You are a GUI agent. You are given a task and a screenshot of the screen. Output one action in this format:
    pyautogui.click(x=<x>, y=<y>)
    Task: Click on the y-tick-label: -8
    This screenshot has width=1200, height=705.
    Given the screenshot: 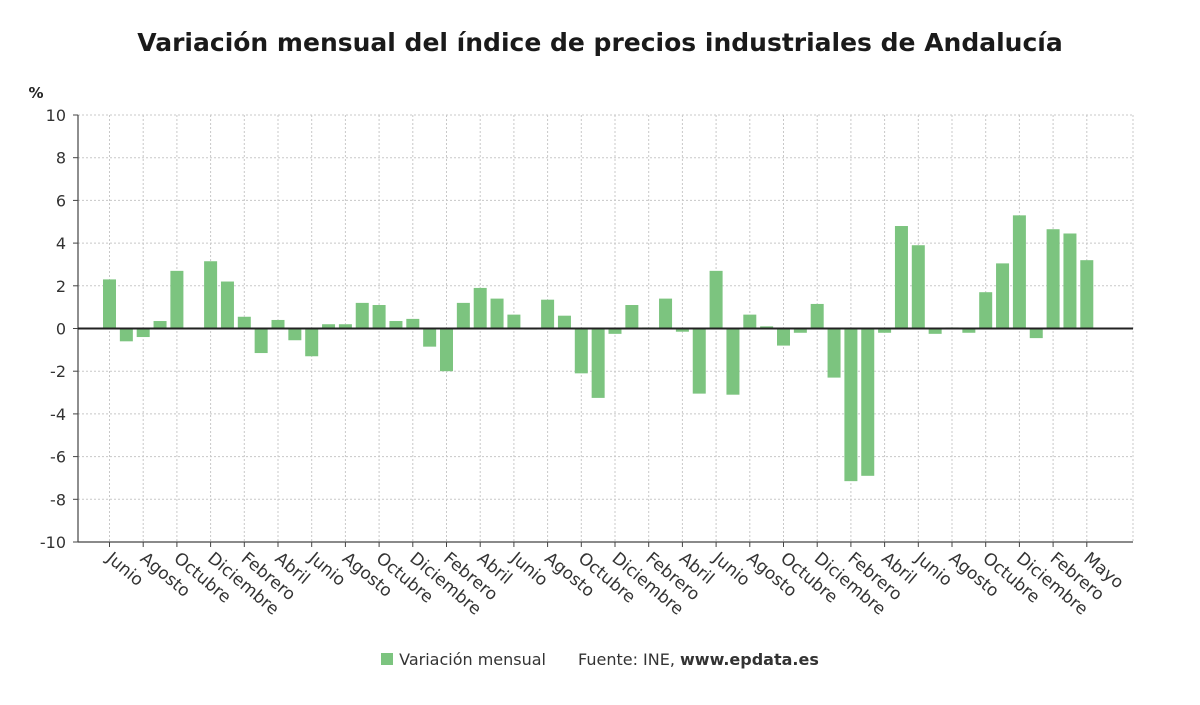 What is the action you would take?
    pyautogui.click(x=58, y=499)
    